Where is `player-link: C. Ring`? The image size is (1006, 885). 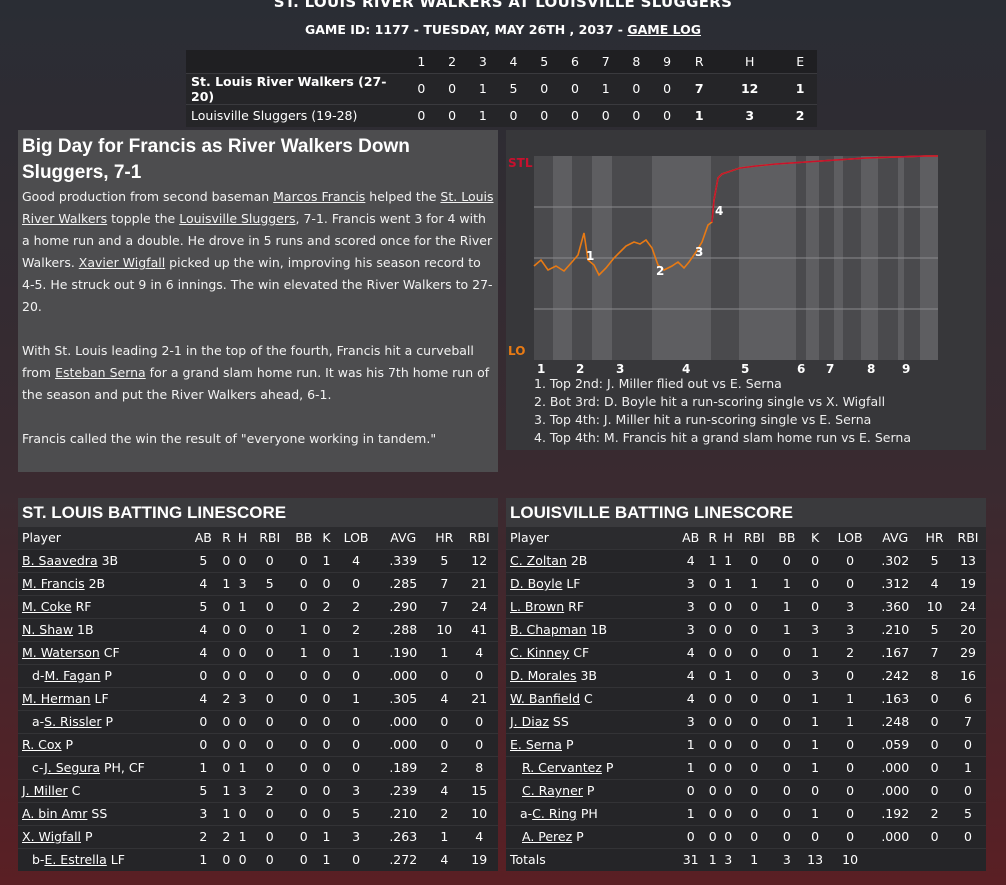
player-link: C. Ring is located at coordinates (554, 813).